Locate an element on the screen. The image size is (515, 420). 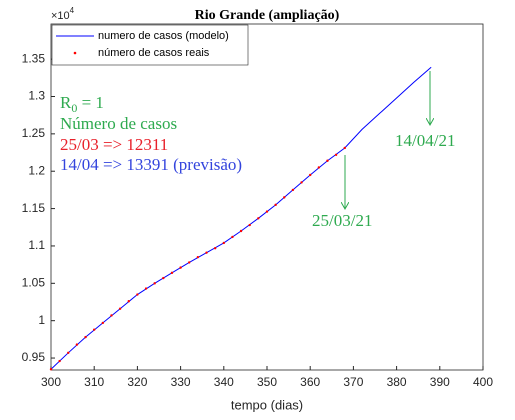
x-tick-label: 400 is located at coordinates (483, 382).